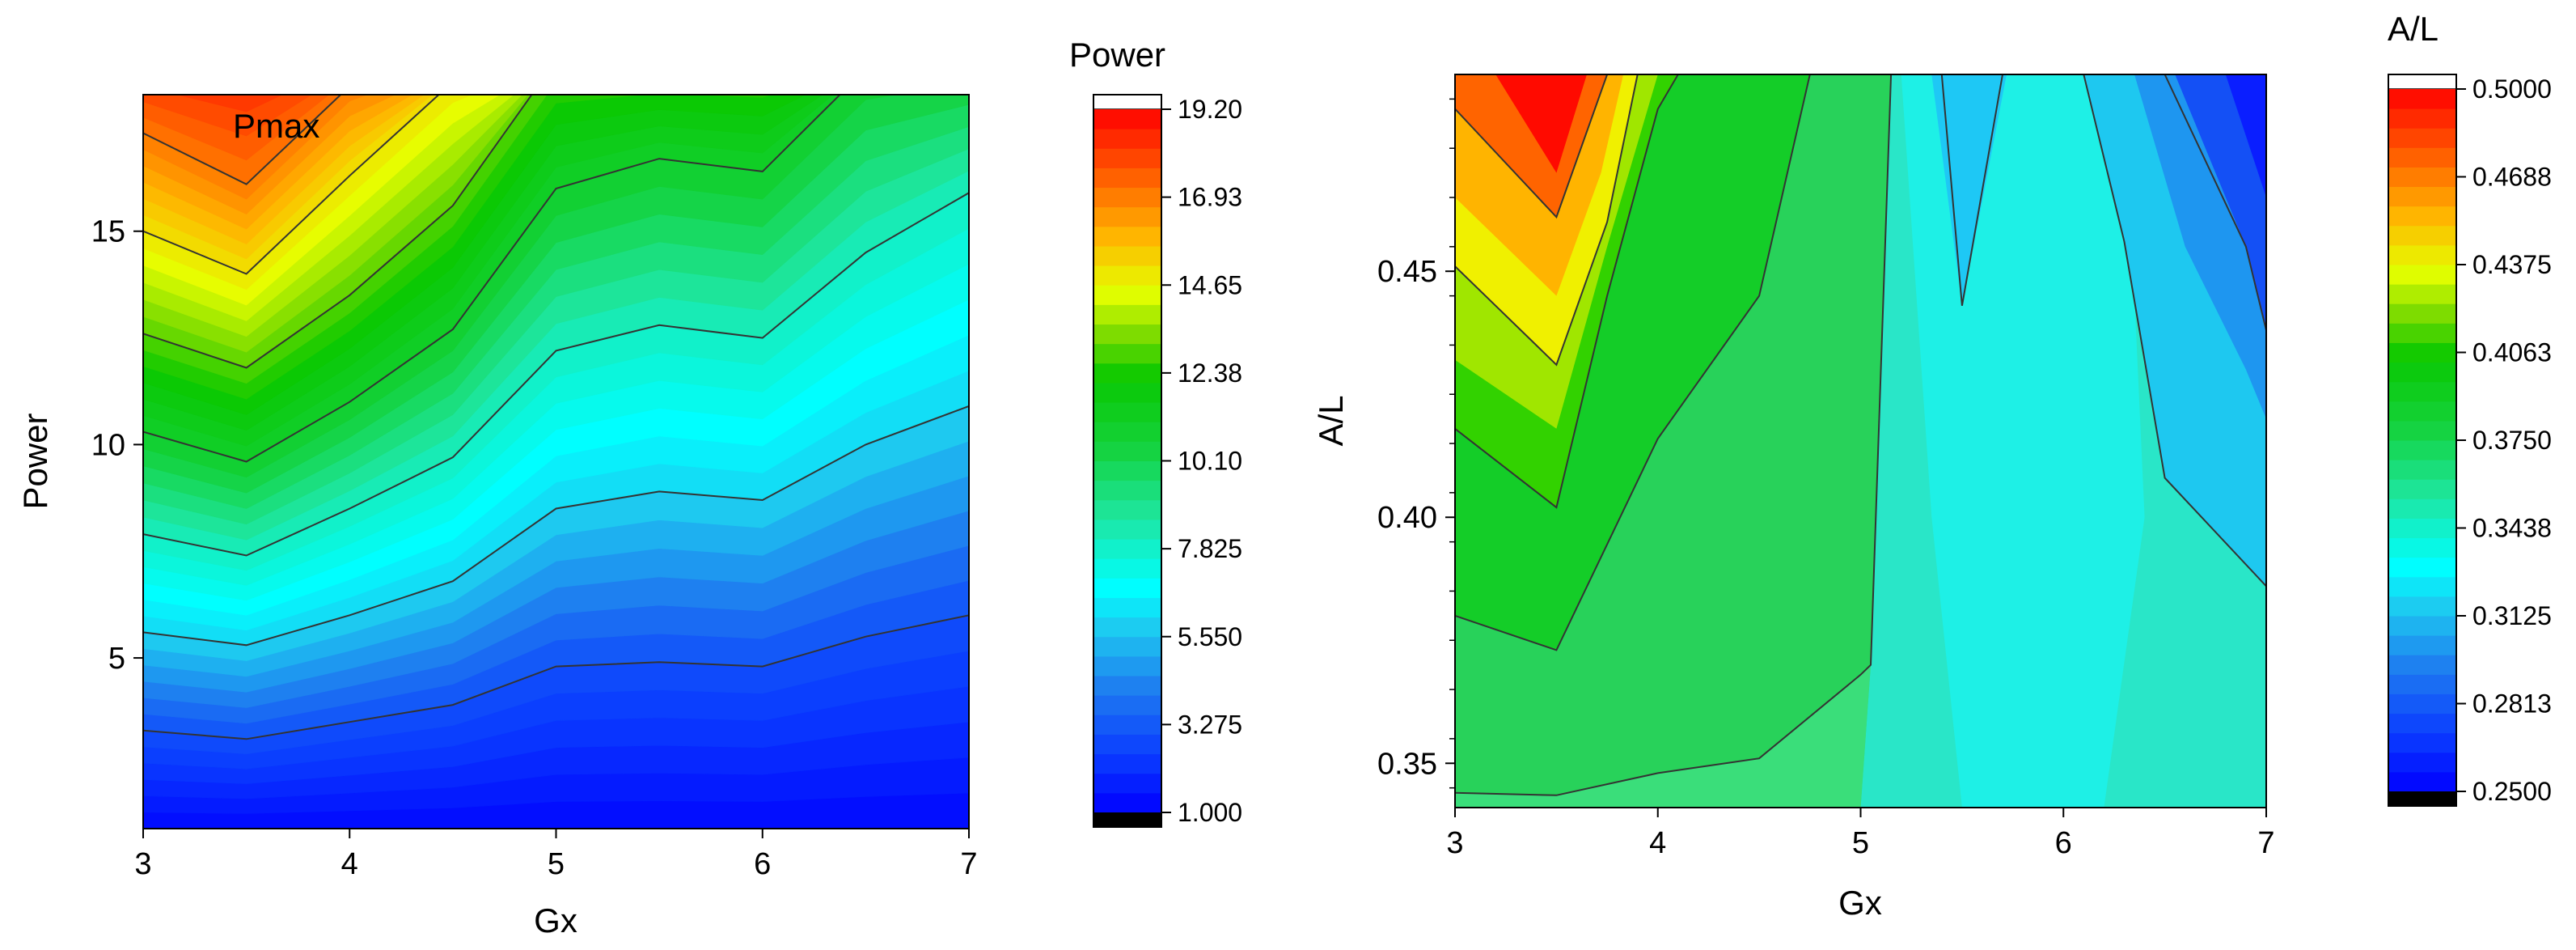 This screenshot has width=2576, height=950. What do you see at coordinates (1210, 461) in the screenshot?
I see `power-colorbar-tick-label: 10.10` at bounding box center [1210, 461].